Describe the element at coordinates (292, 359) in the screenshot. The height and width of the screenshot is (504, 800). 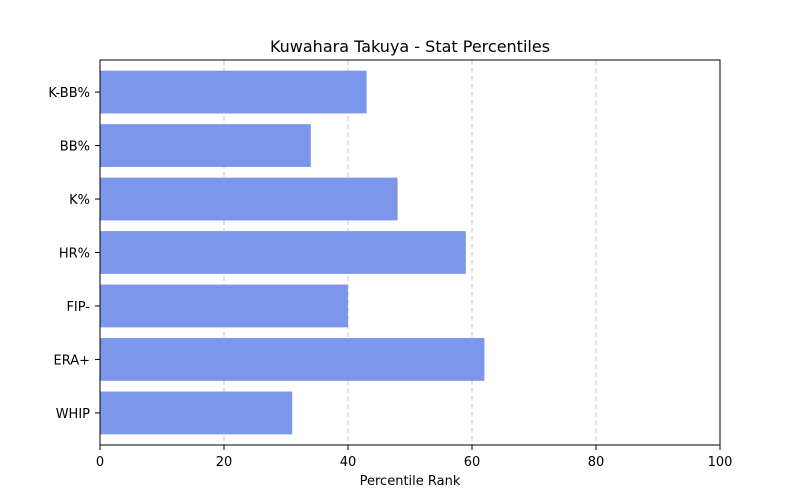
I see `bar-era` at that location.